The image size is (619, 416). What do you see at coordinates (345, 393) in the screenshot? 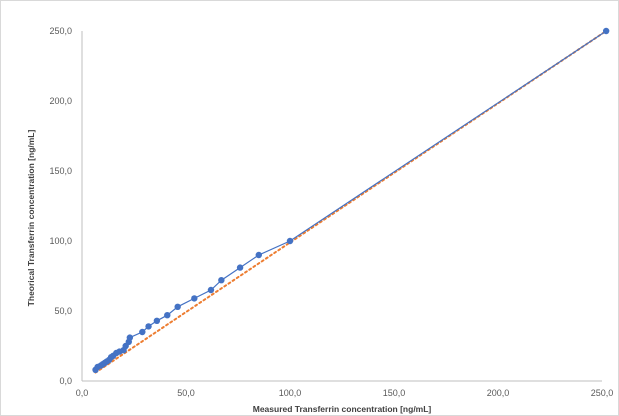
I see `x-tick-labels: 0,0 50,0 100,0 150,0 200,0 250,0` at bounding box center [345, 393].